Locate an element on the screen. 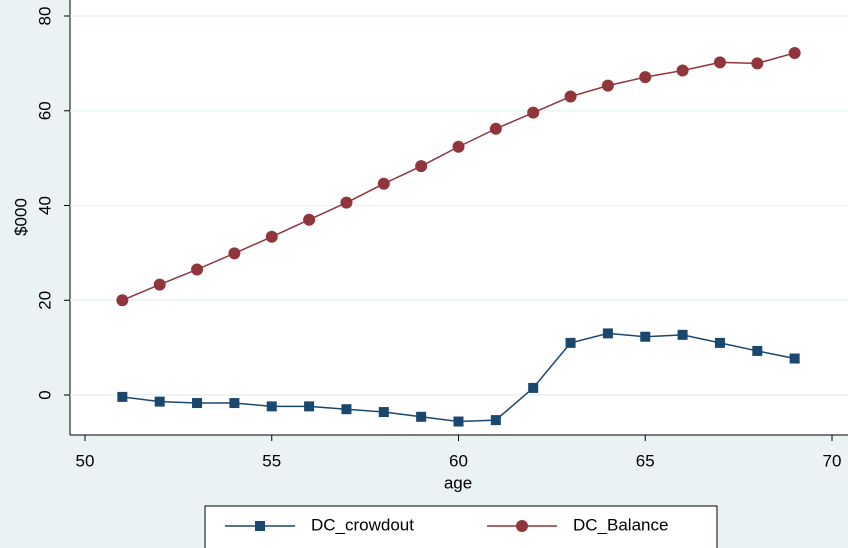  legend-label: DC_Balance is located at coordinates (620, 524).